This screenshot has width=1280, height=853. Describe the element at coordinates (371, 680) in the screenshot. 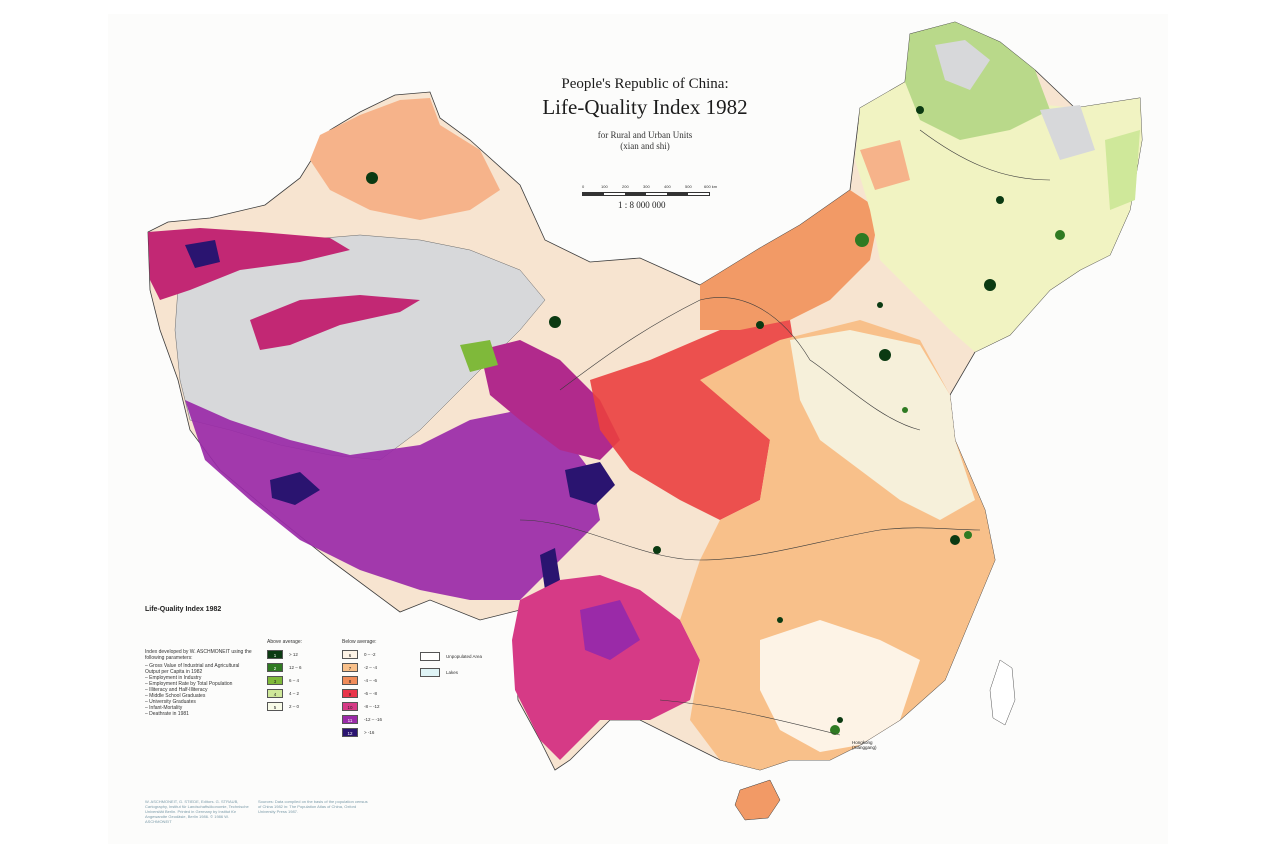

I see `legend-class-range: -4 – -6` at that location.